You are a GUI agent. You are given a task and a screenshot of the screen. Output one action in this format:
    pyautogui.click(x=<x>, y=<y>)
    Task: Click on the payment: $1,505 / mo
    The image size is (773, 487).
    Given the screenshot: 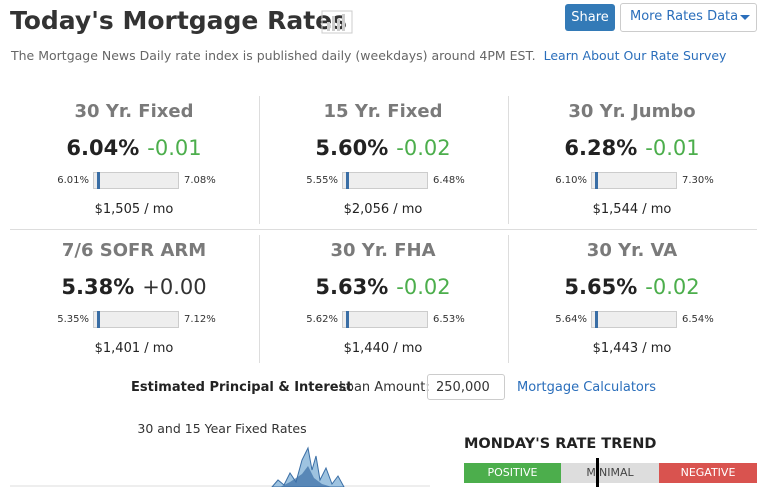 What is the action you would take?
    pyautogui.click(x=134, y=209)
    